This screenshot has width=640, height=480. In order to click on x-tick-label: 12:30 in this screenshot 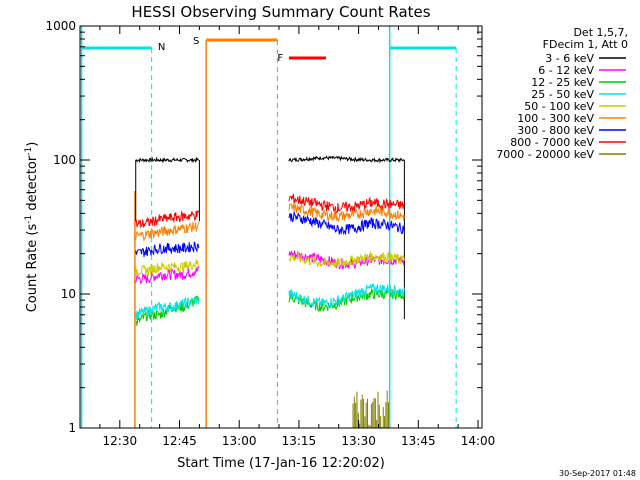, I will do `click(120, 441)`.